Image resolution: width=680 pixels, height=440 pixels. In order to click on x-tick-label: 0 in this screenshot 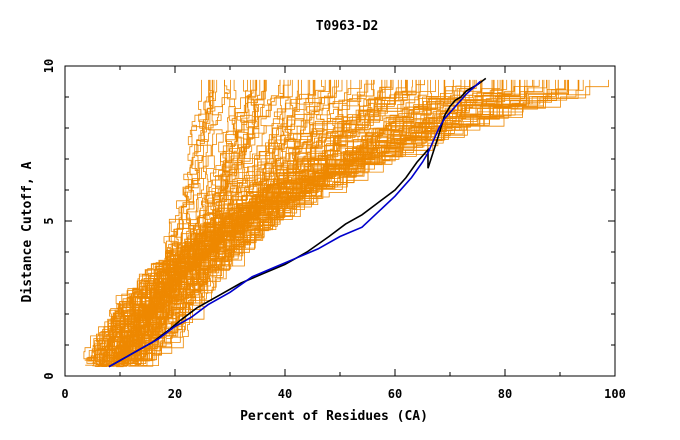, I will do `click(64, 394)`.